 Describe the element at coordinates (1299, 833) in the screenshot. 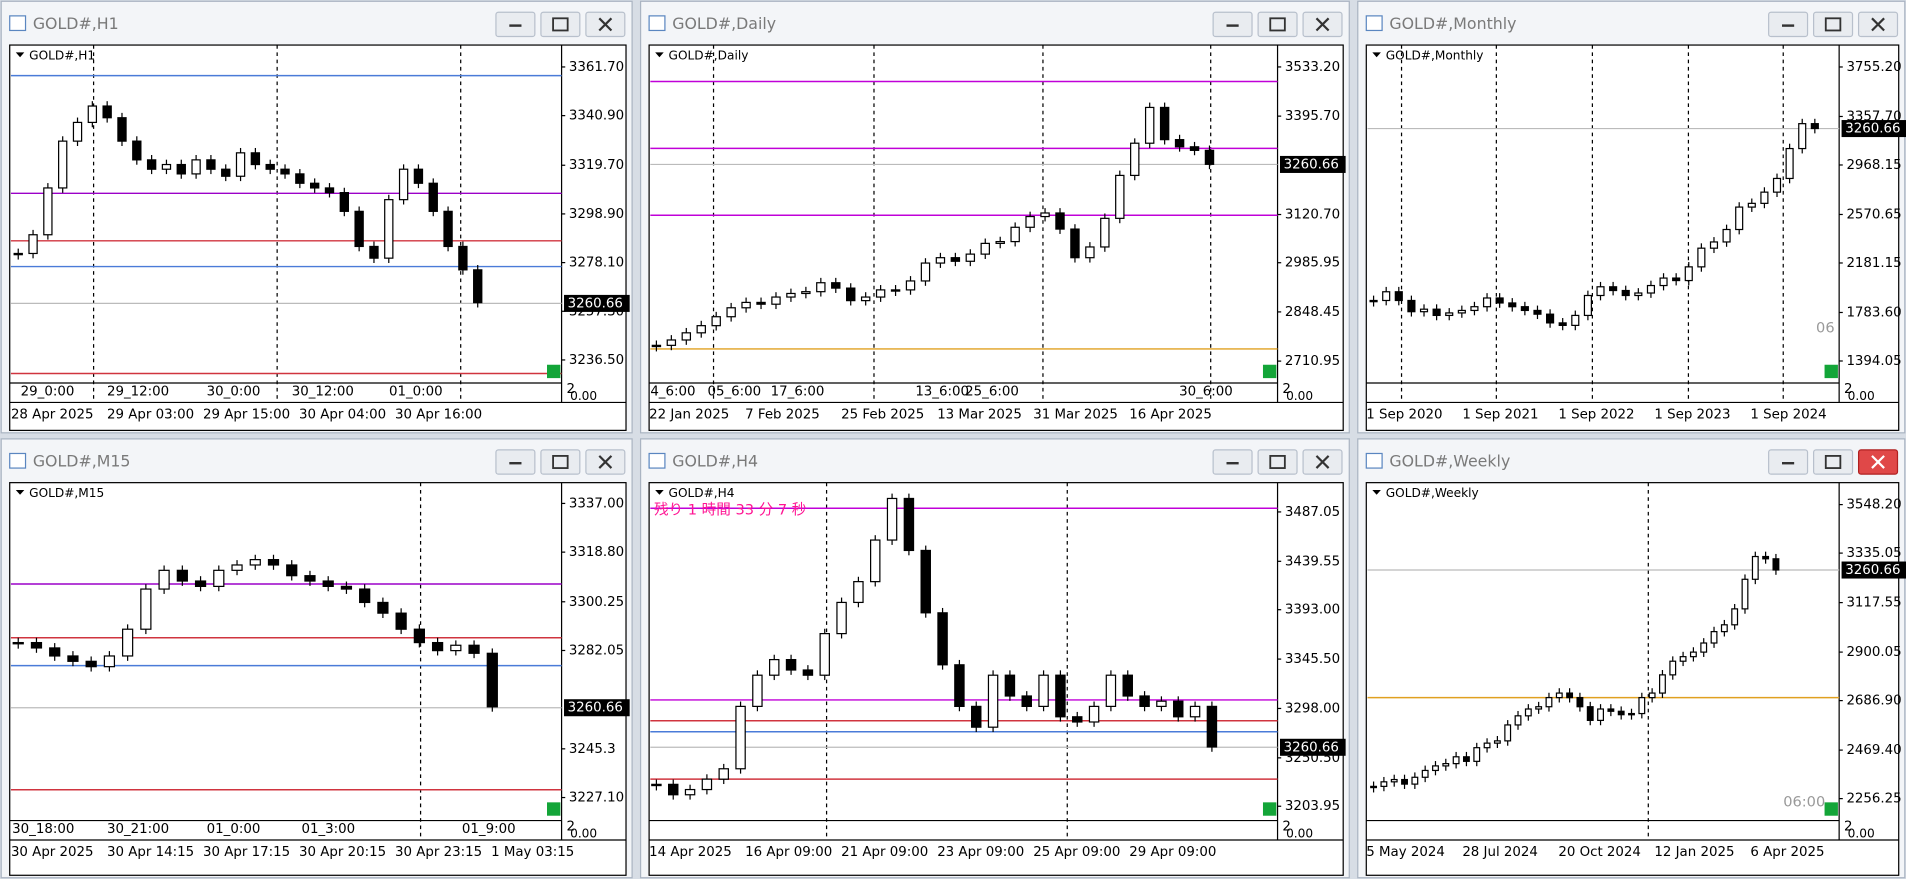

I see `sub-min: 0.00` at that location.